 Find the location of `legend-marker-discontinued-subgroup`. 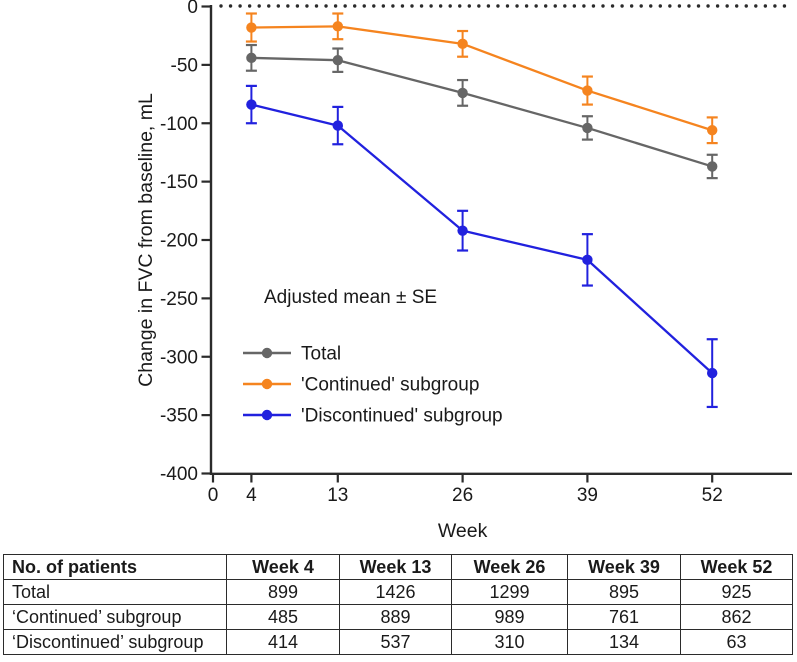

legend-marker-discontinued-subgroup is located at coordinates (267, 415).